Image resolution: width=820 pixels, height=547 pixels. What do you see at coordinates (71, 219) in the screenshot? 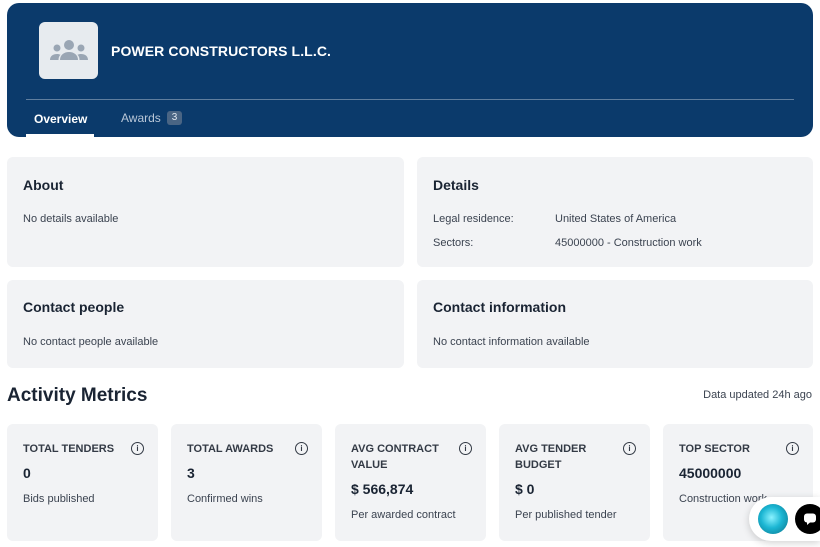
I see `about-text: No details available` at bounding box center [71, 219].